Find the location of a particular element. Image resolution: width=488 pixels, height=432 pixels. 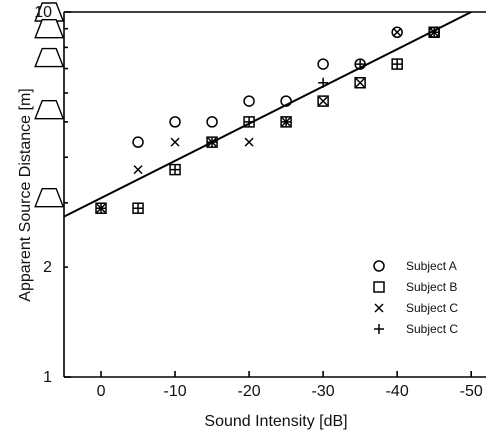

y-tick-label: 1 is located at coordinates (47, 377).